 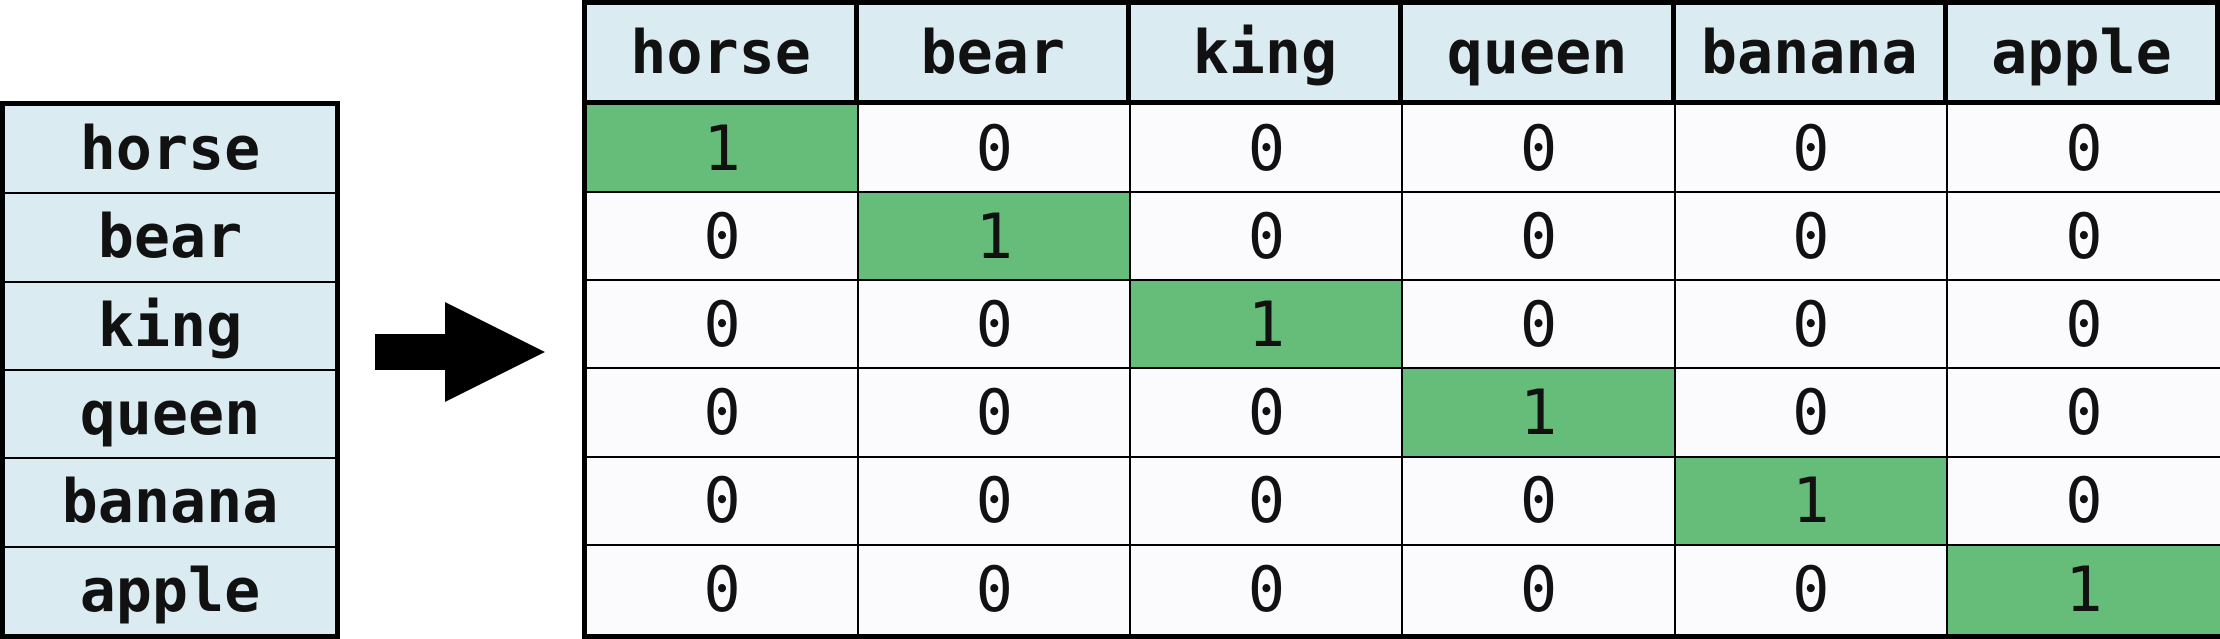 What do you see at coordinates (723, 55) in the screenshot?
I see `matrix-header-cell: horse` at bounding box center [723, 55].